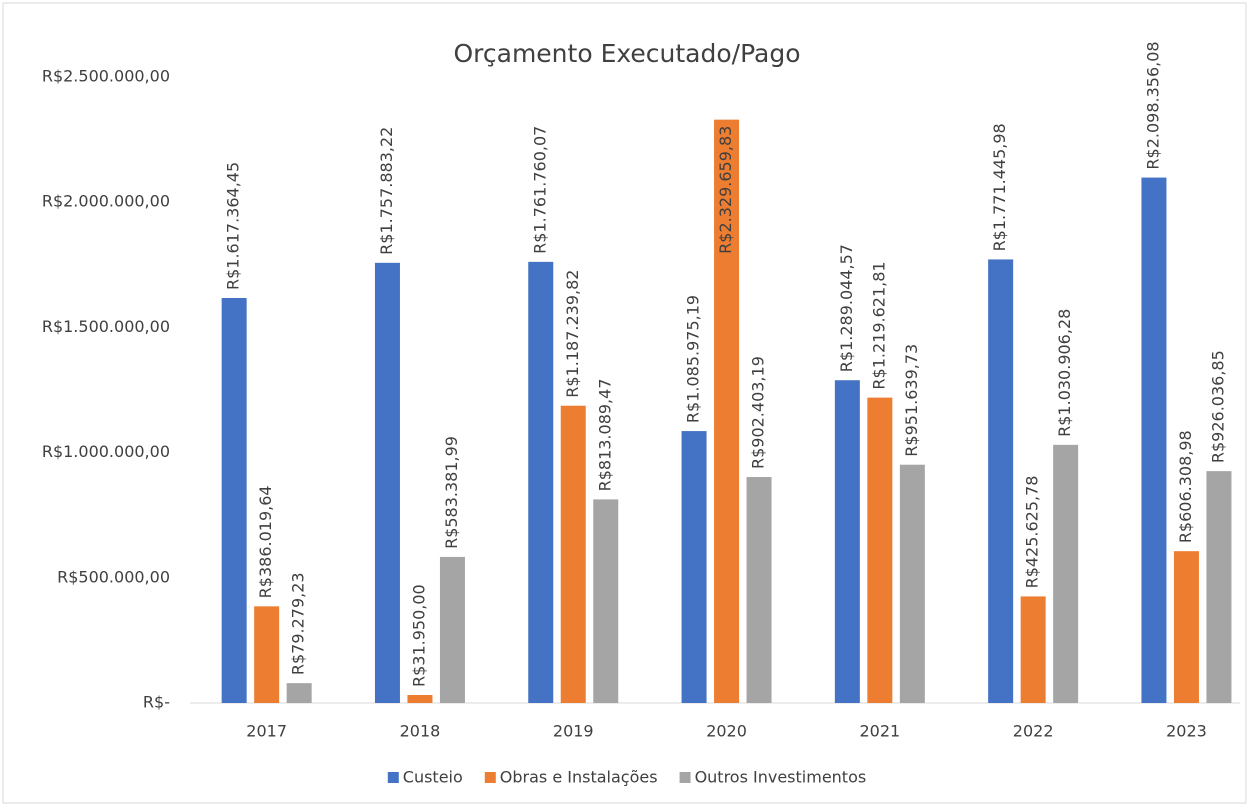  What do you see at coordinates (265, 541) in the screenshot?
I see `data-label: R$386.019,64` at bounding box center [265, 541].